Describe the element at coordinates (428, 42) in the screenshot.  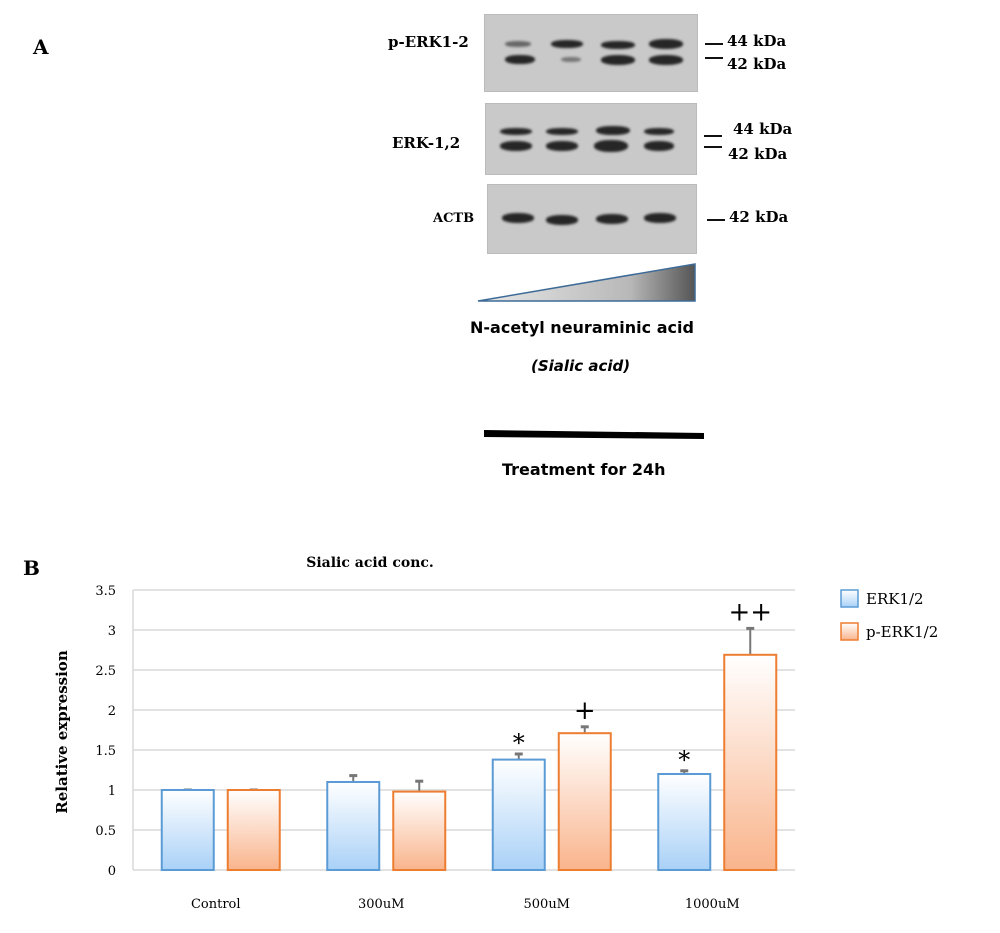
I see `blot-label-perk: p-ERK1-2` at that location.